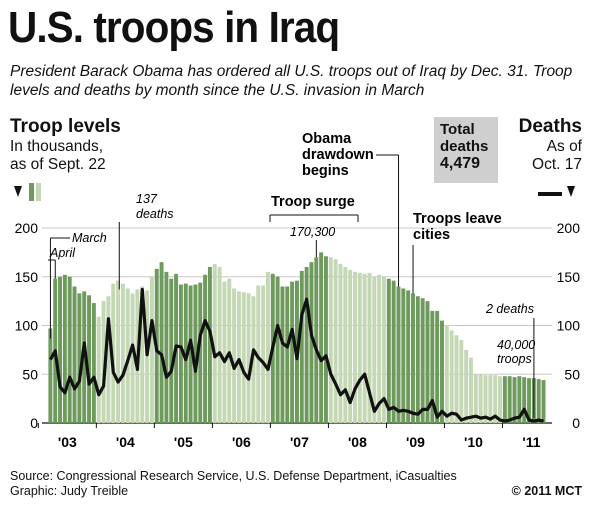  Describe the element at coordinates (241, 442) in the screenshot. I see `x-tick-label: '06` at that location.